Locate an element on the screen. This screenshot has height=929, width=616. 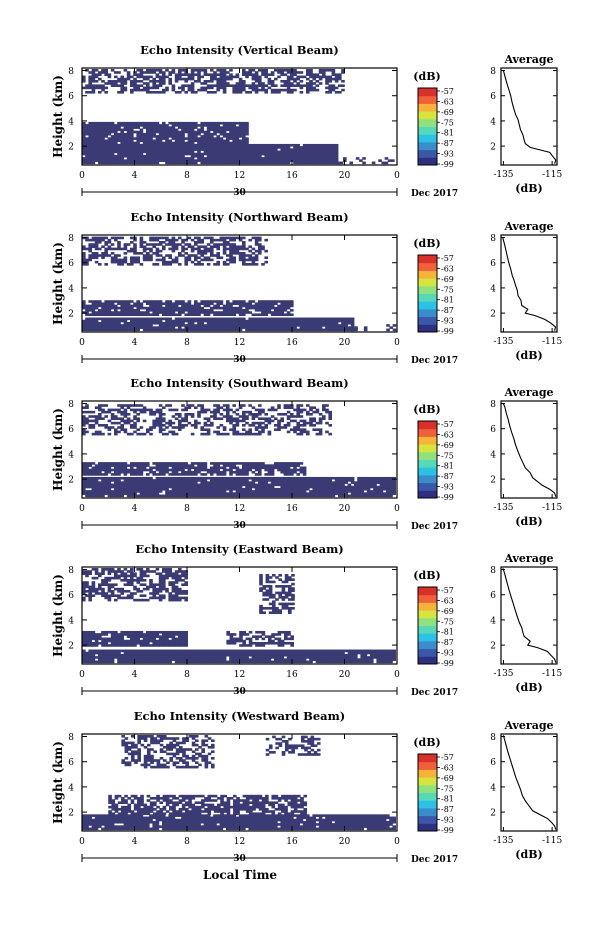
x-tick-label: 16 is located at coordinates (292, 176).